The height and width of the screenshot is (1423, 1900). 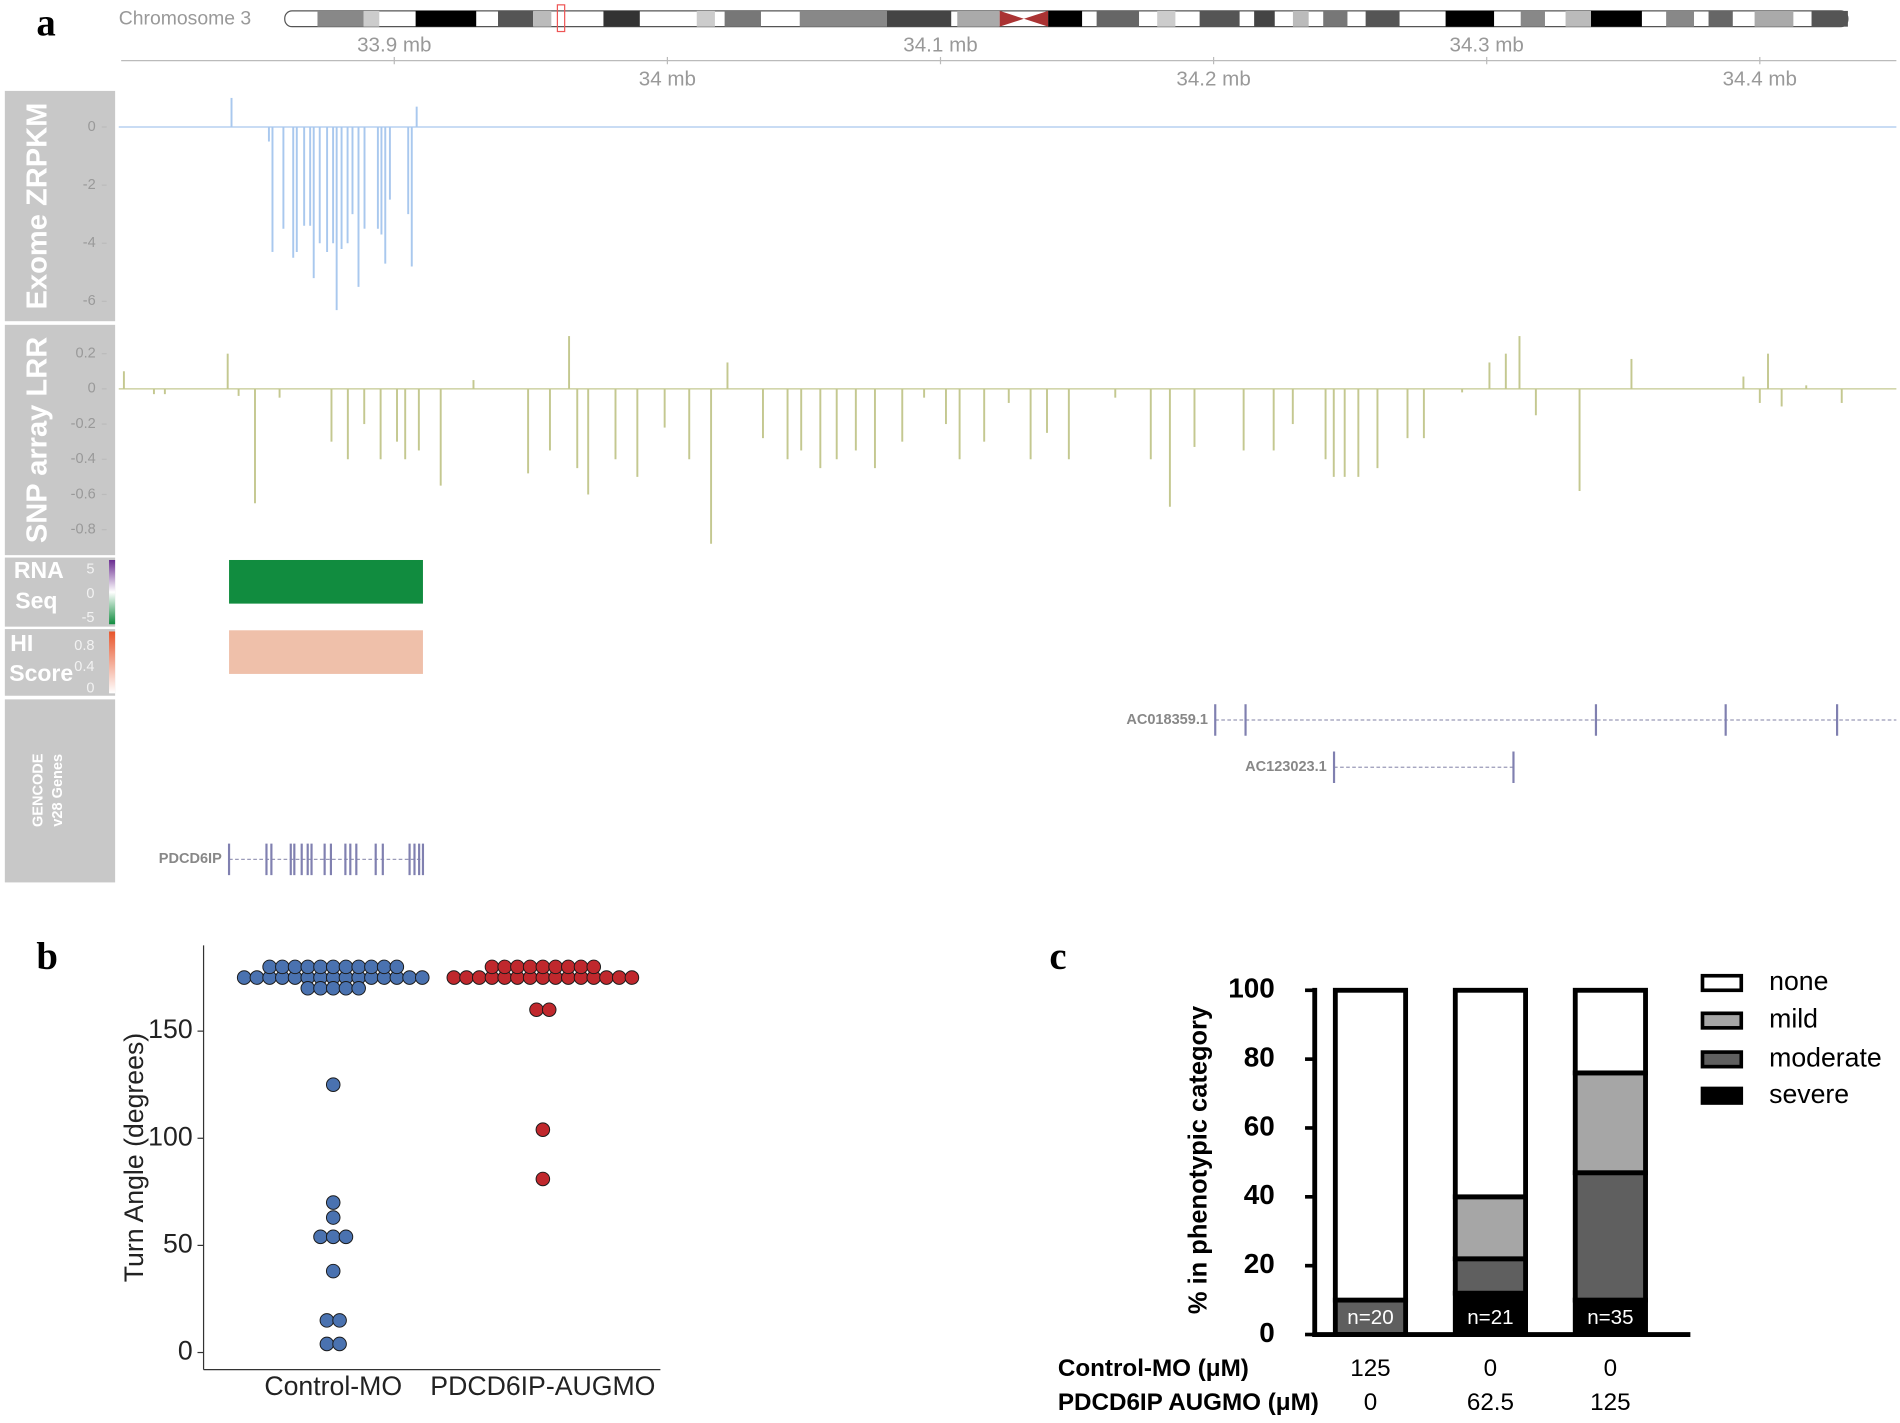 I want to click on y-tick-label: -0.4, so click(x=83, y=459).